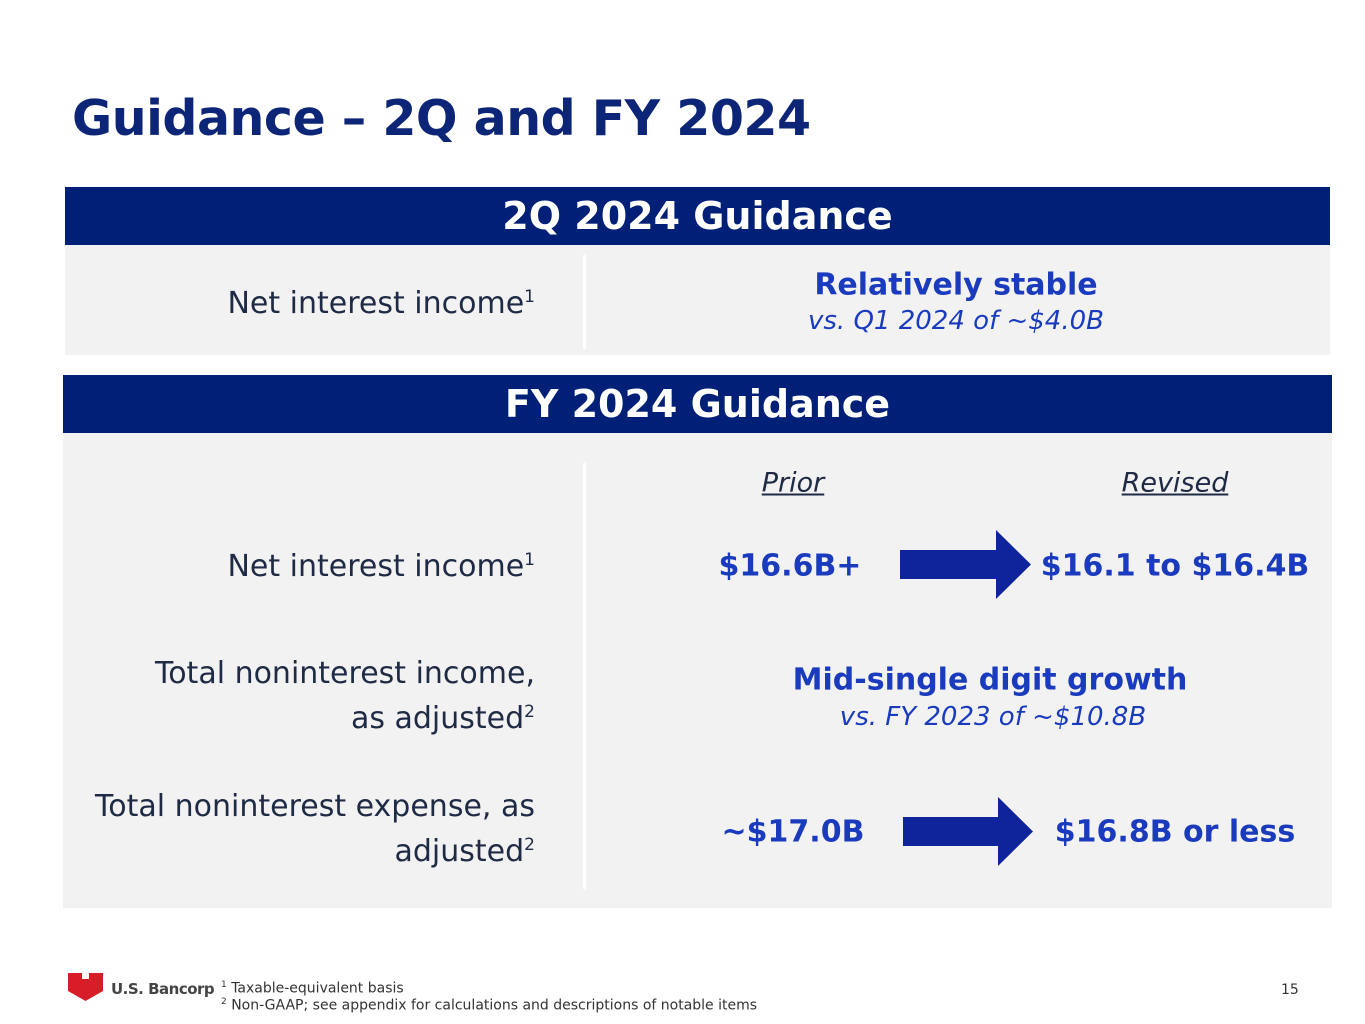 Image resolution: width=1365 pixels, height=1024 pixels. Describe the element at coordinates (437, 718) in the screenshot. I see `label-text: as adjusted` at that location.